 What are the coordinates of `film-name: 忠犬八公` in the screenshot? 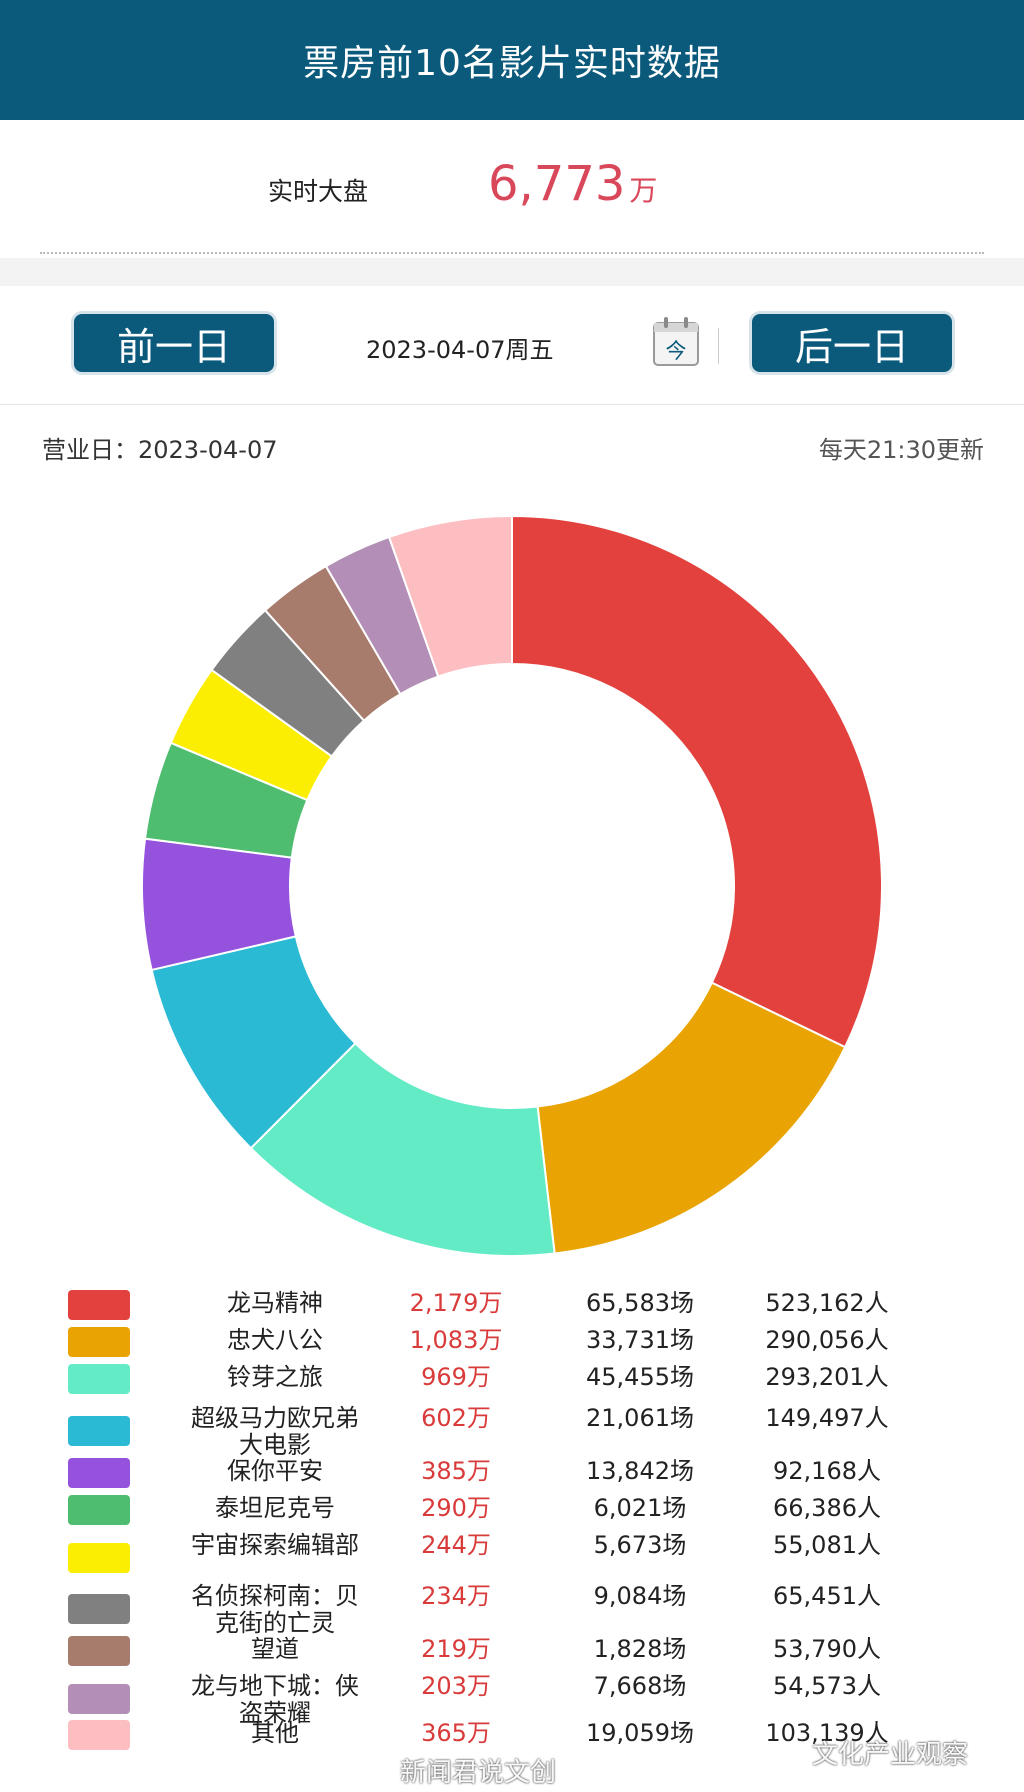 It's located at (275, 1340).